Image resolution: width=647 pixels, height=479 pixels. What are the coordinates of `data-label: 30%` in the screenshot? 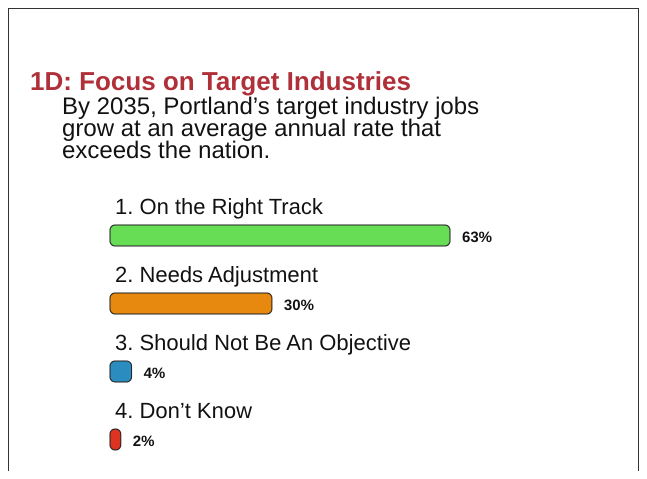 It's located at (299, 305).